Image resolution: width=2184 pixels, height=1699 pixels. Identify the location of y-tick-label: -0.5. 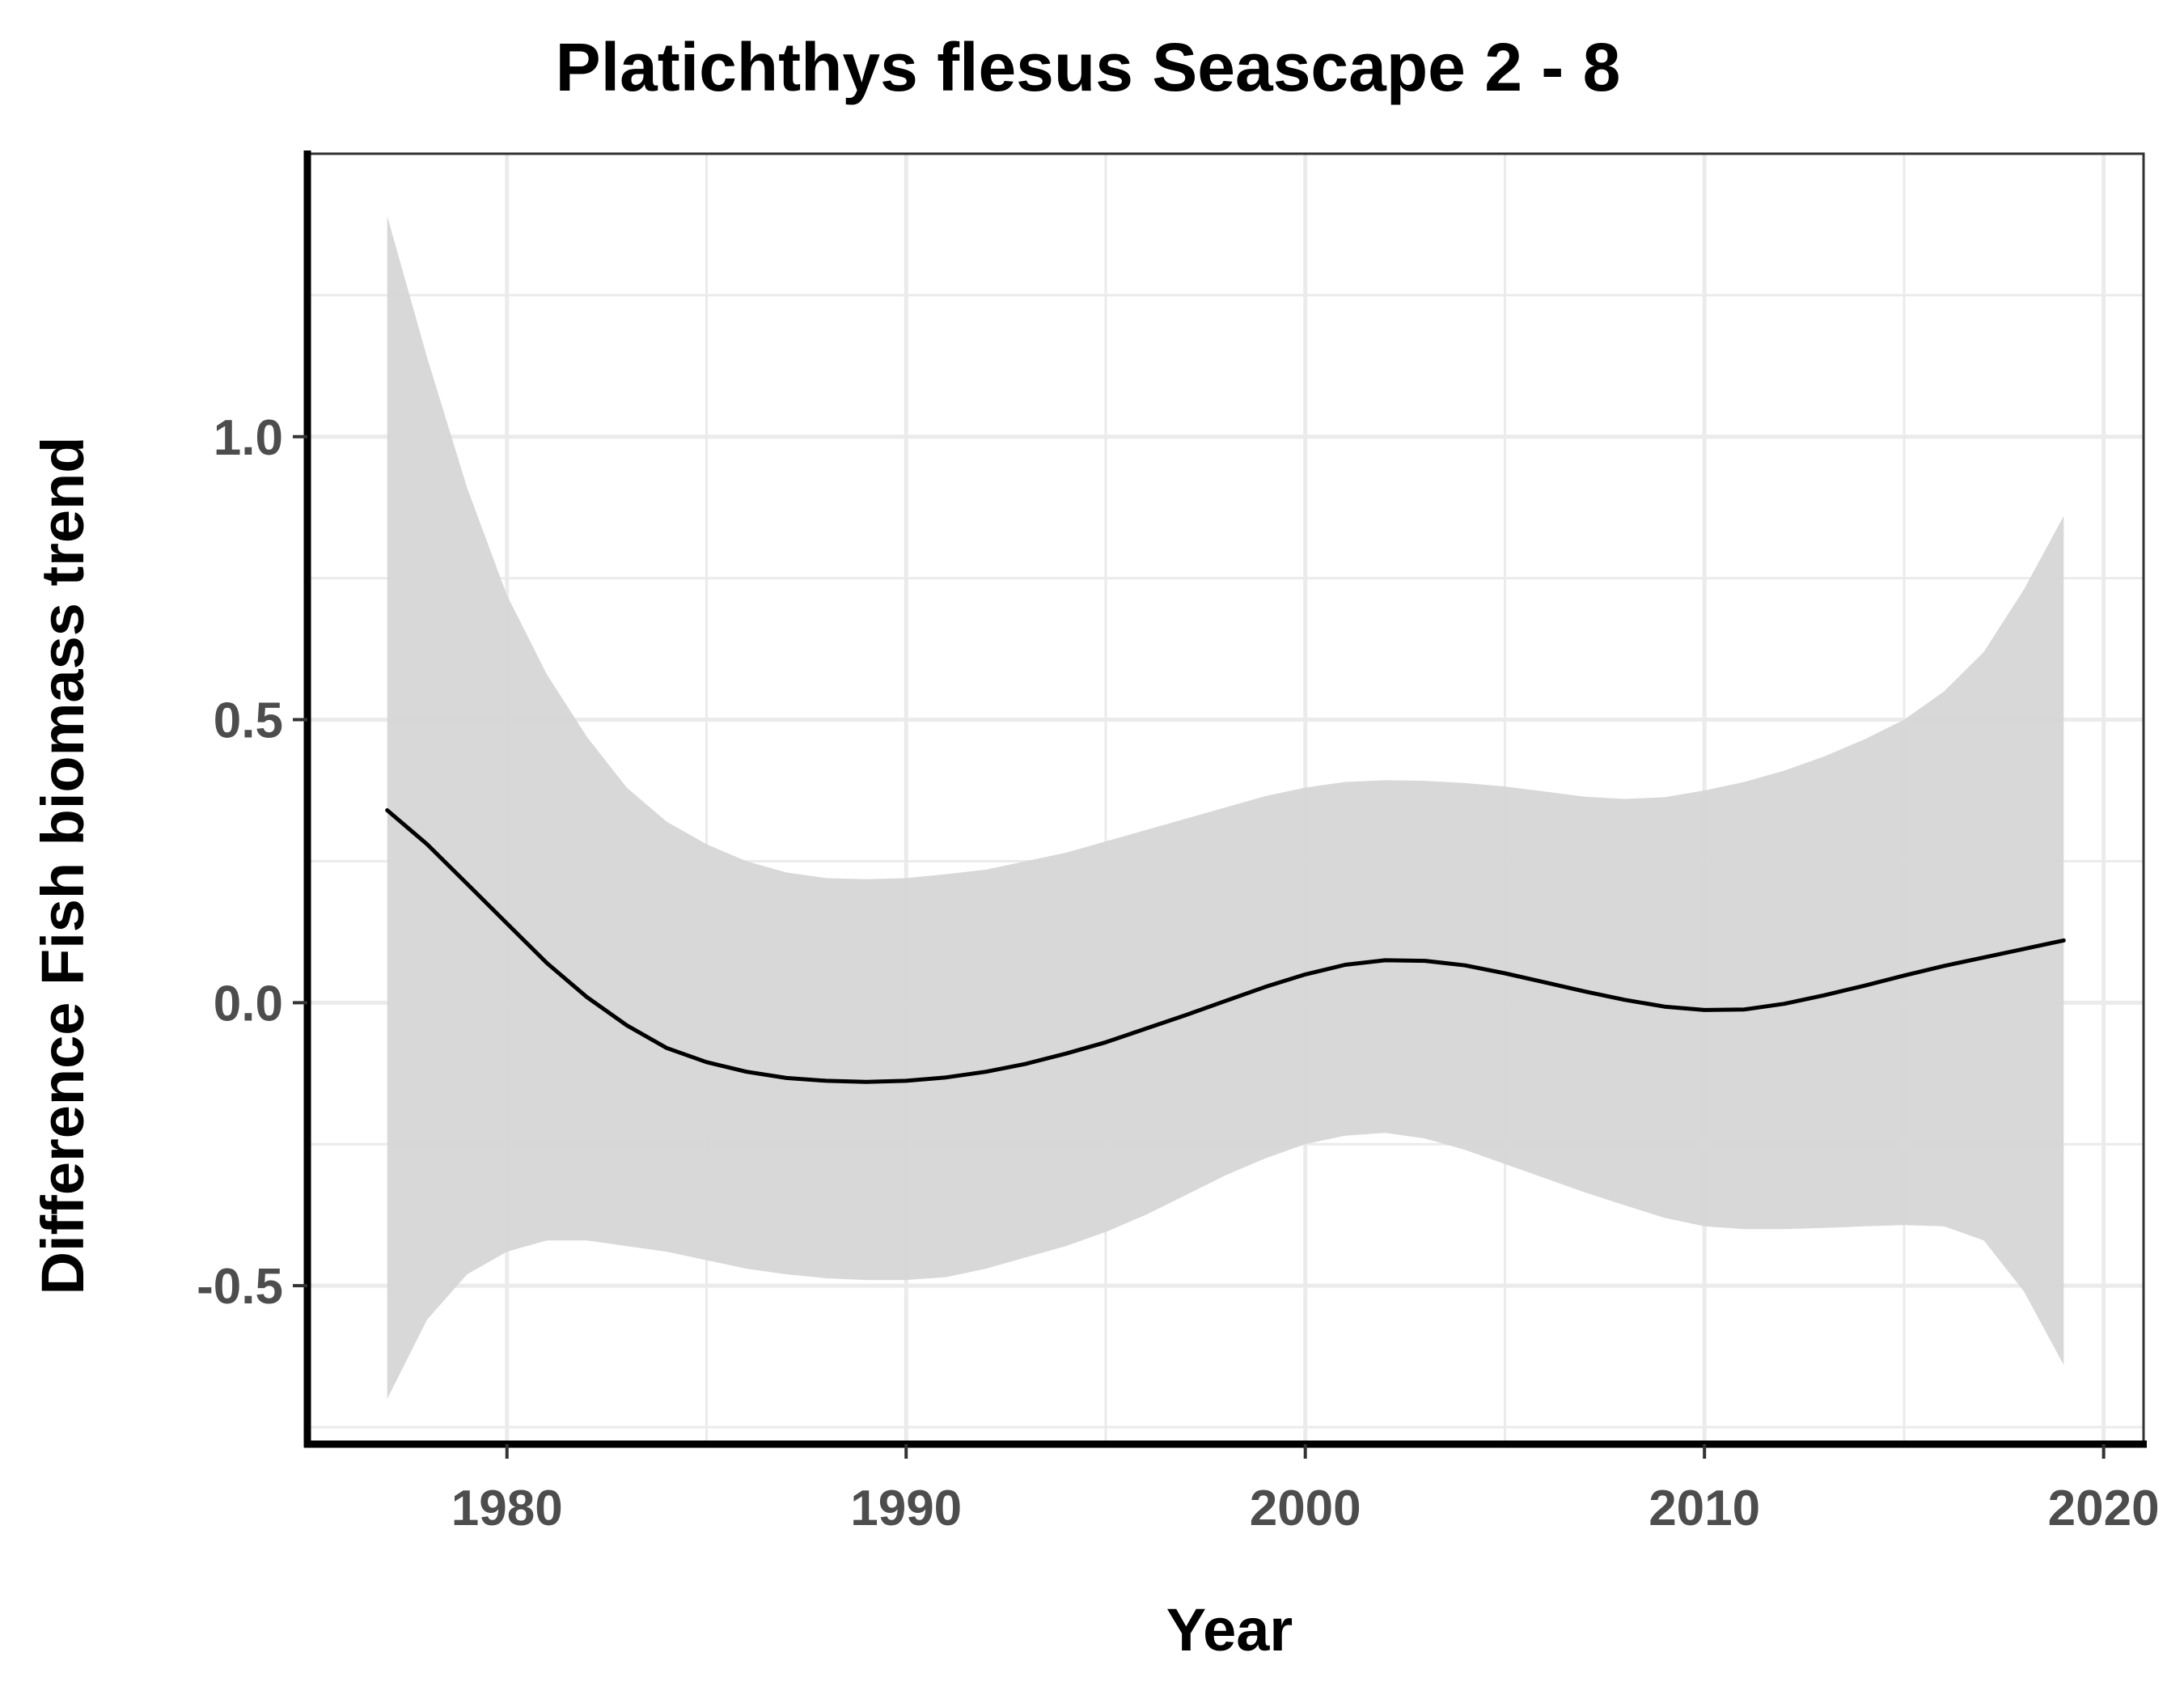
(240, 1287).